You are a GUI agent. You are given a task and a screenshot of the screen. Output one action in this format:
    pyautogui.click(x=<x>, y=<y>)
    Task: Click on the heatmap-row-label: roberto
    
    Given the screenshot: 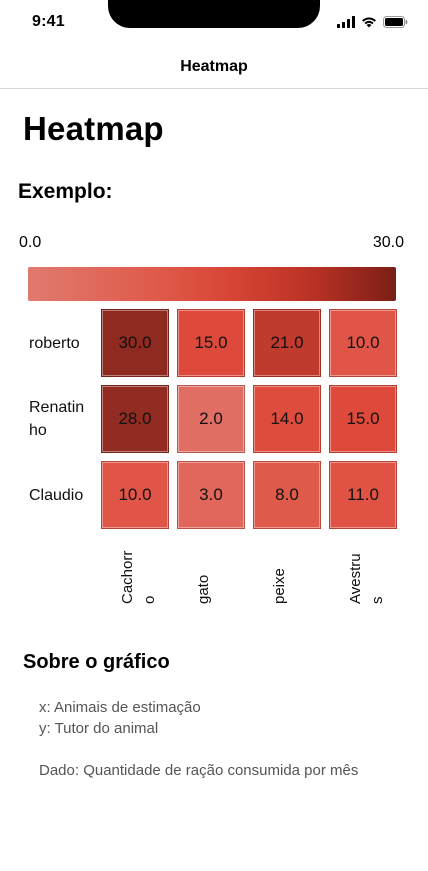 What is the action you would take?
    pyautogui.click(x=54, y=343)
    